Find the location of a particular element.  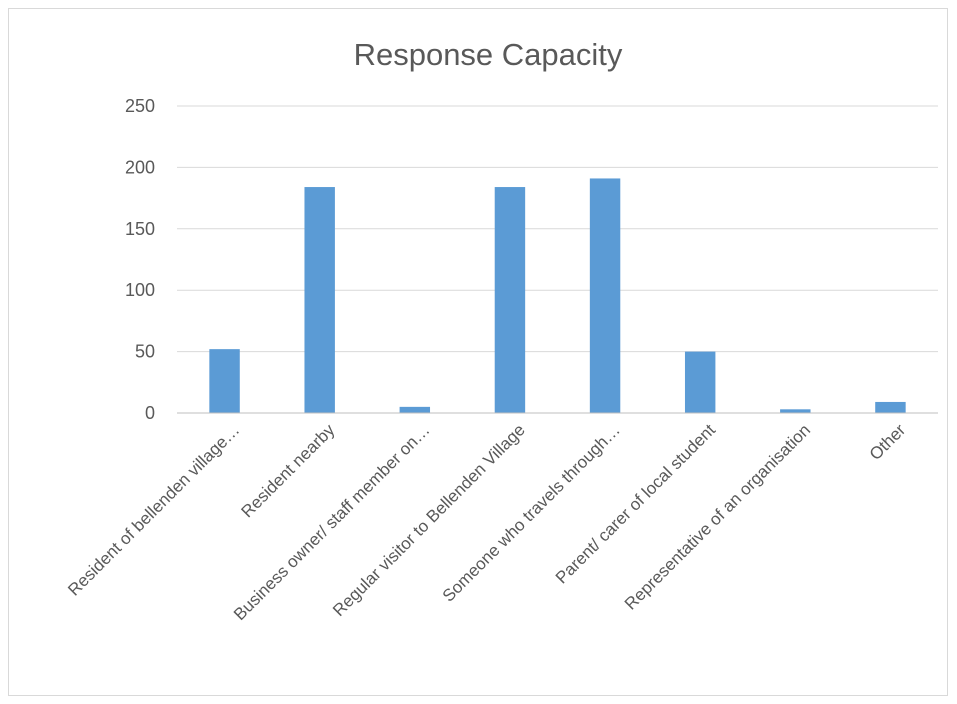

chart-title: Response Capacity is located at coordinates (488, 54).